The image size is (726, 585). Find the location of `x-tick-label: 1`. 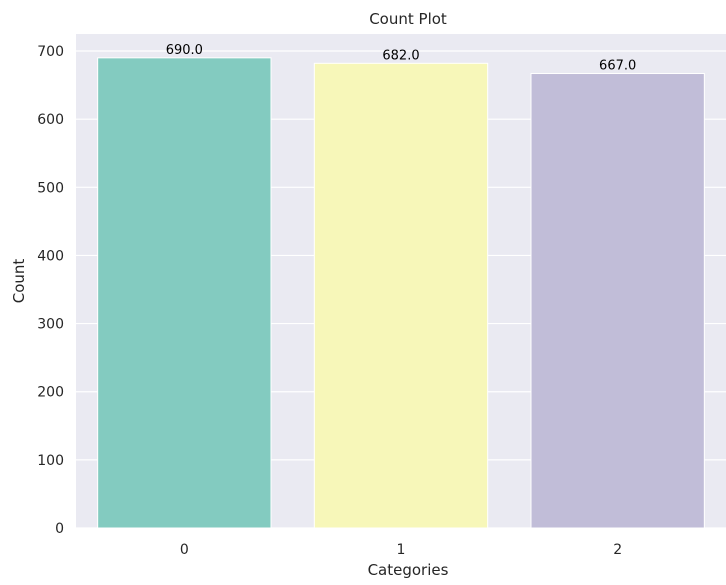

x-tick-label: 1 is located at coordinates (401, 550).